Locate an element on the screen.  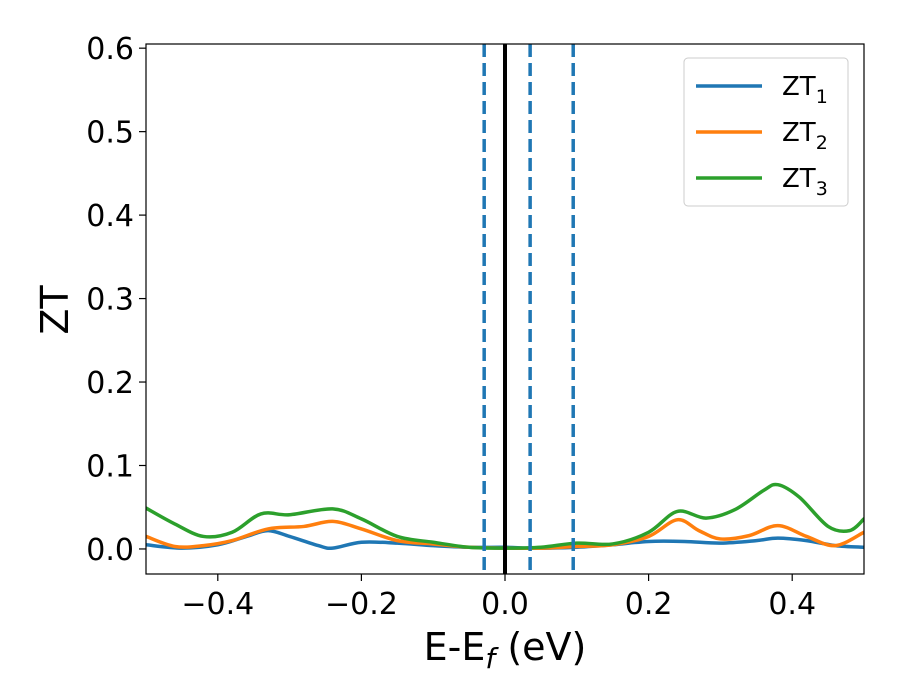
x-tick-label: 0.4 is located at coordinates (792, 604).